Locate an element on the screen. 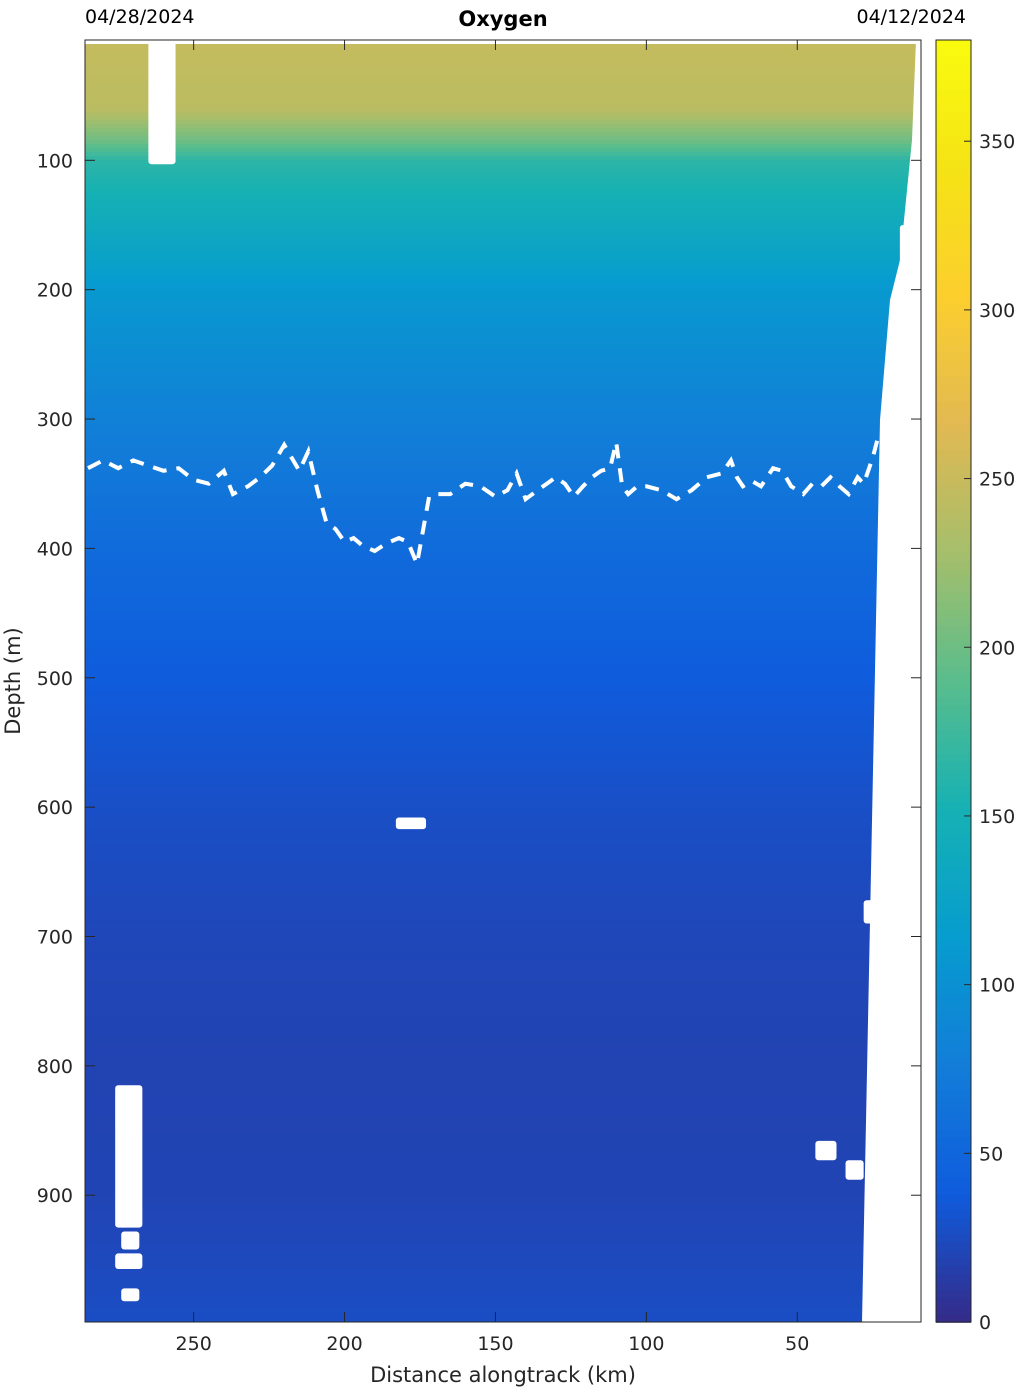 This screenshot has width=1016, height=1392. y-tick-label: 600 is located at coordinates (55, 808).